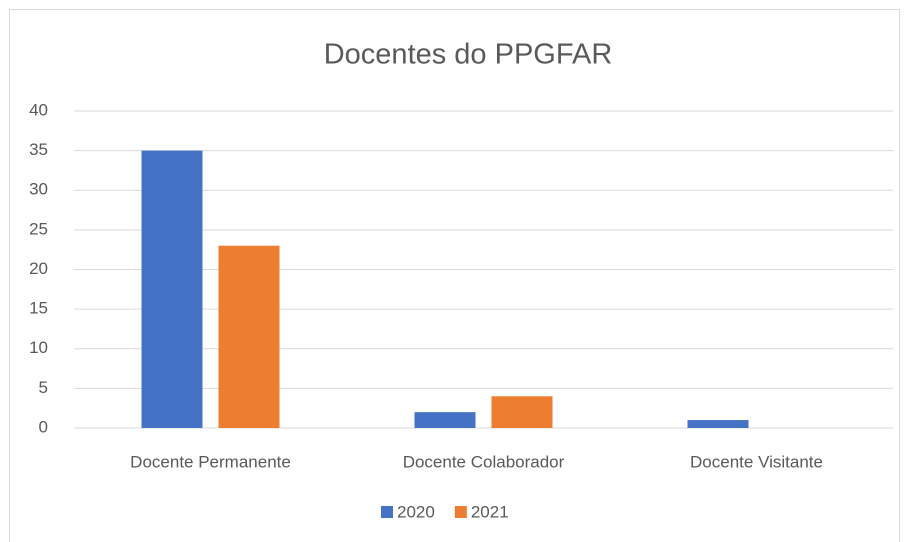 The width and height of the screenshot is (909, 542). I want to click on chart-title: Docentes do PPGFAR, so click(468, 55).